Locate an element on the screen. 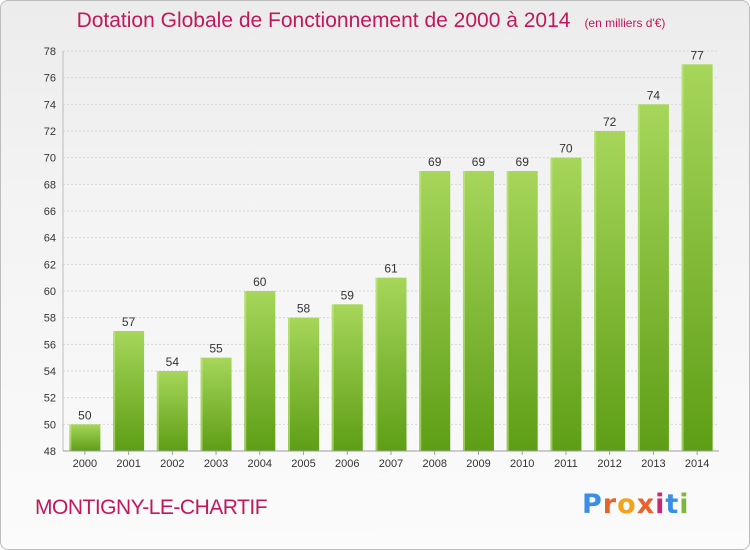 Image resolution: width=750 pixels, height=550 pixels. x-tick-label: 2013 is located at coordinates (653, 464).